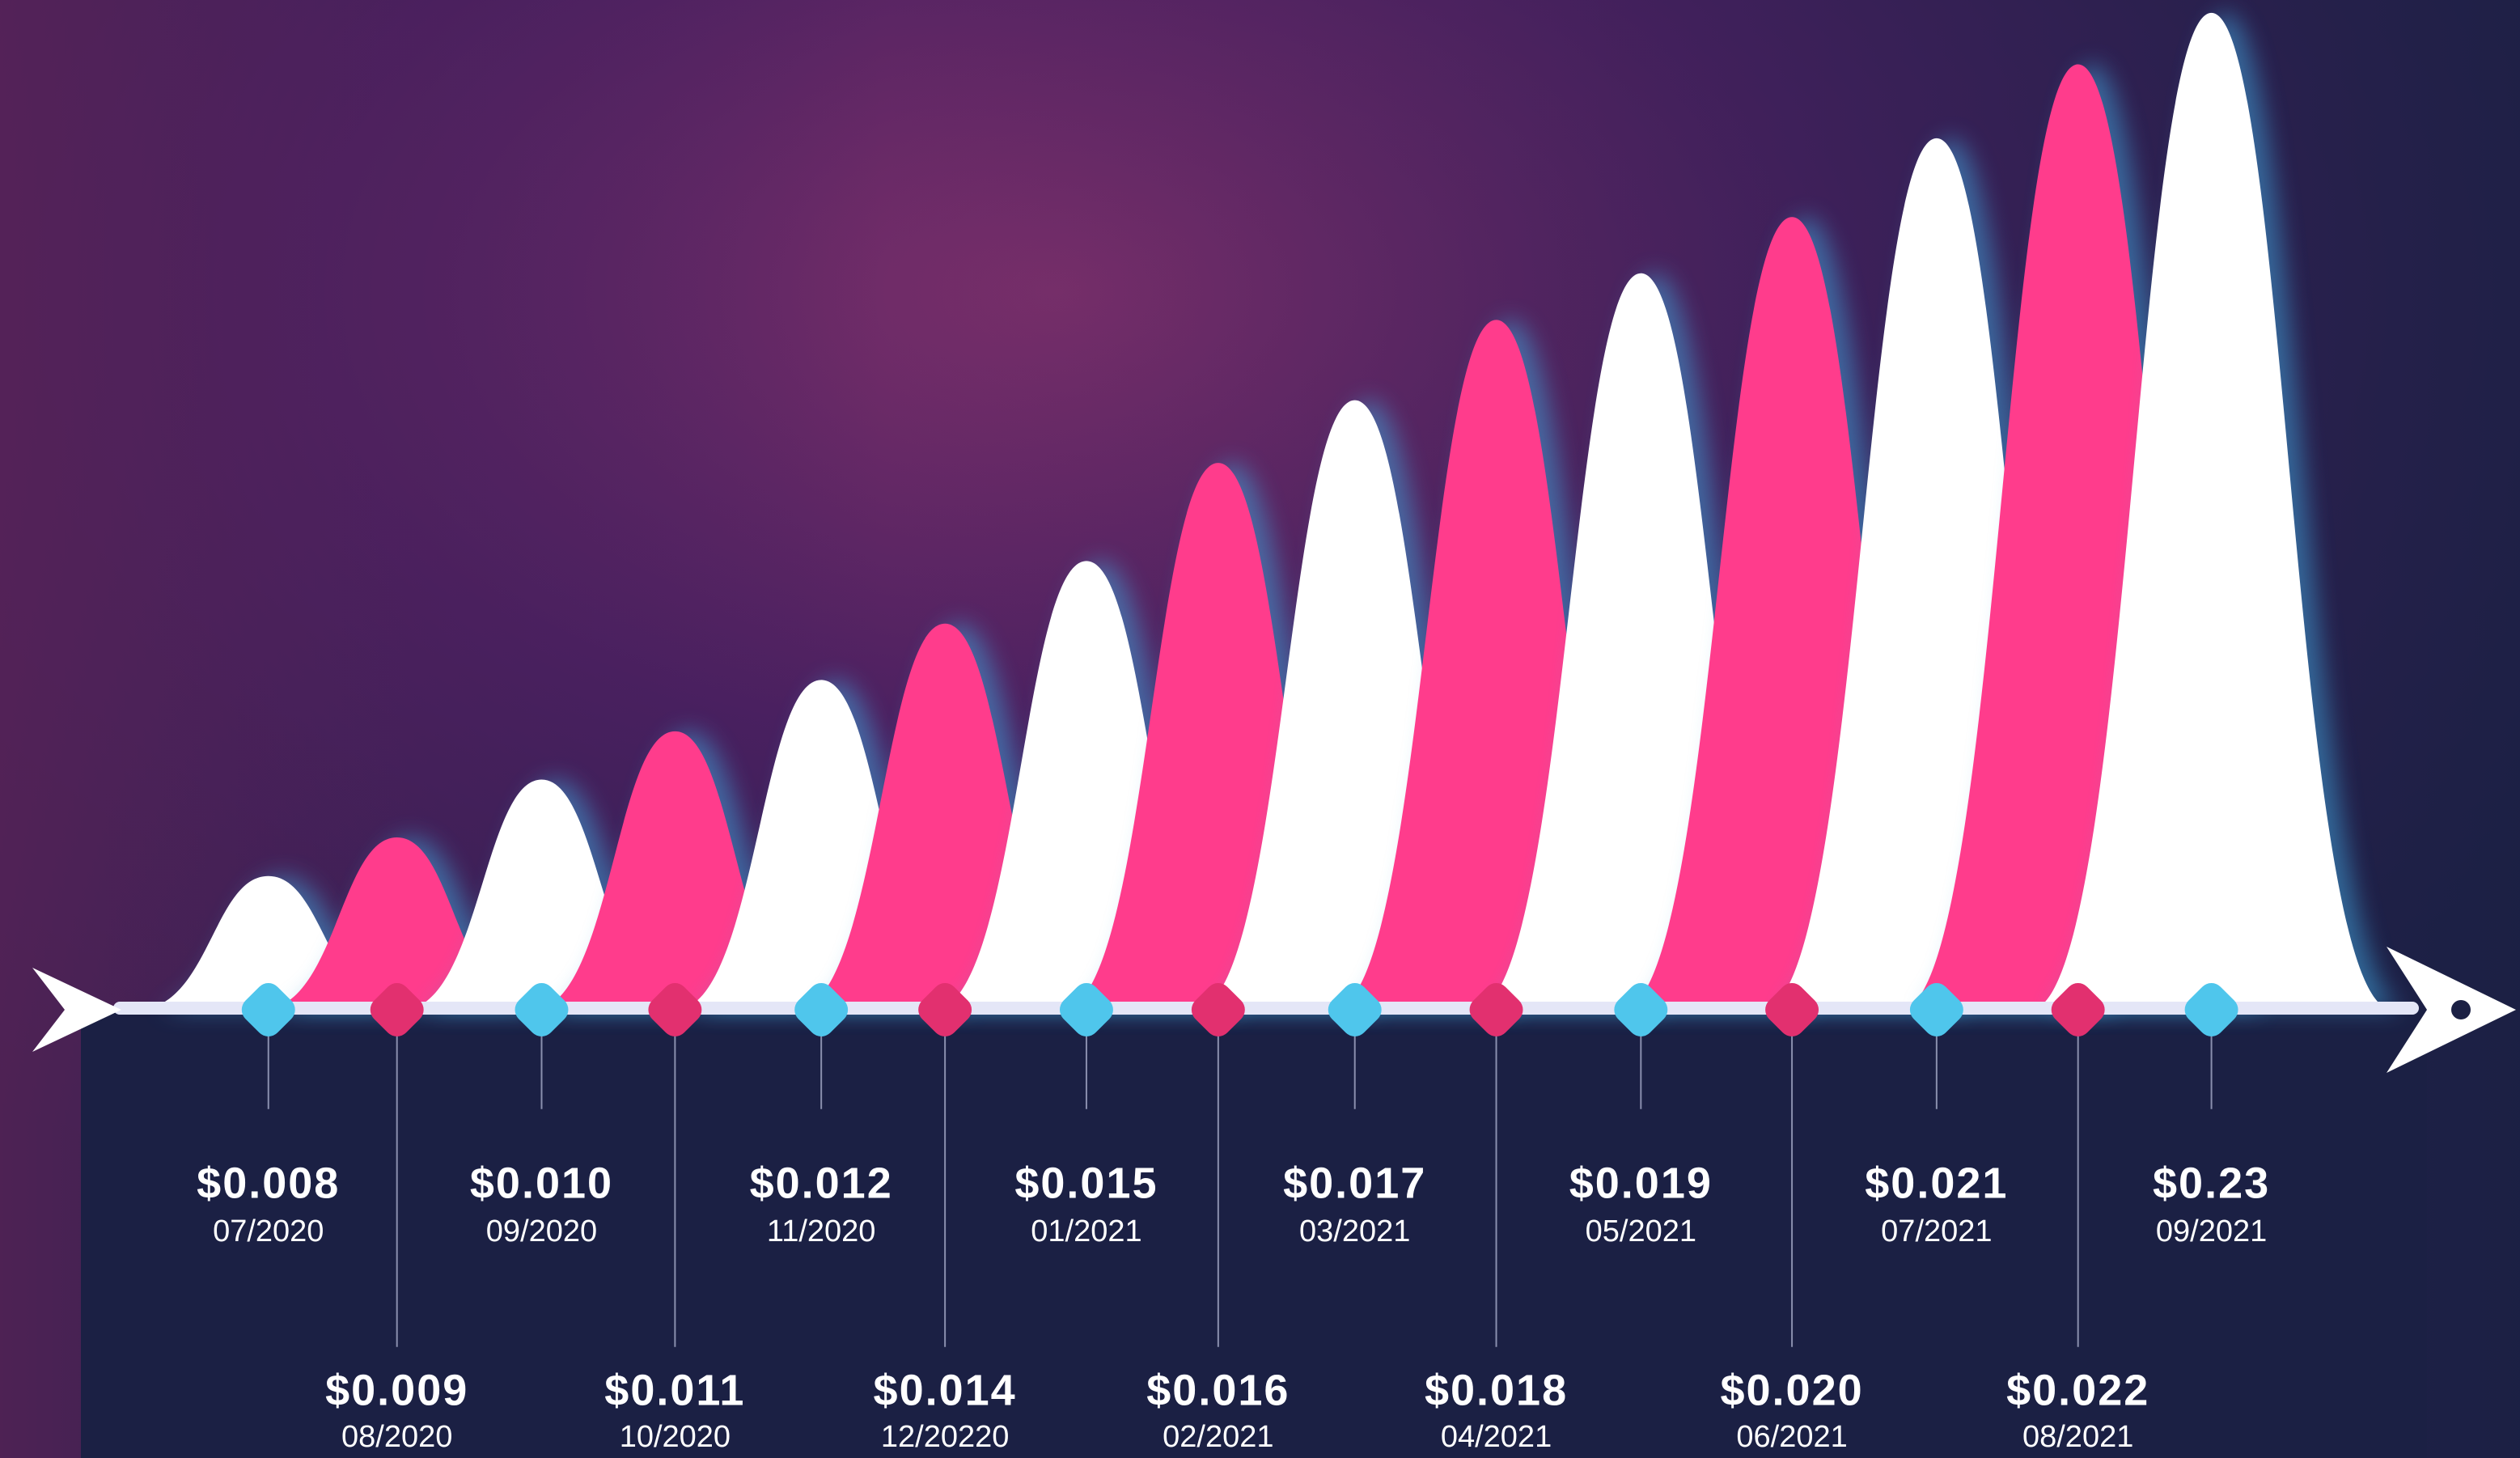 This screenshot has height=1458, width=2520. What do you see at coordinates (1496, 1391) in the screenshot?
I see `price-label: $0.018` at bounding box center [1496, 1391].